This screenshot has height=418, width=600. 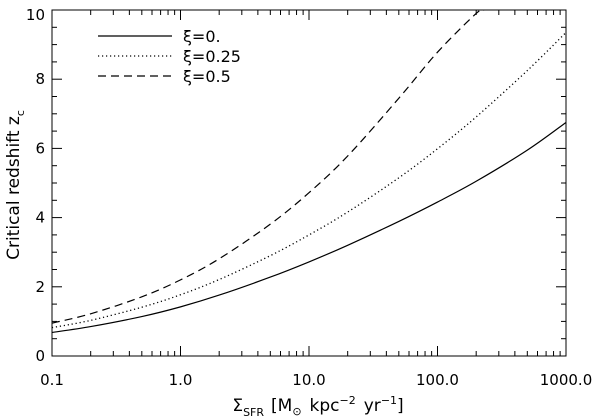 What do you see at coordinates (40, 79) in the screenshot?
I see `y-tick-label: 8` at bounding box center [40, 79].